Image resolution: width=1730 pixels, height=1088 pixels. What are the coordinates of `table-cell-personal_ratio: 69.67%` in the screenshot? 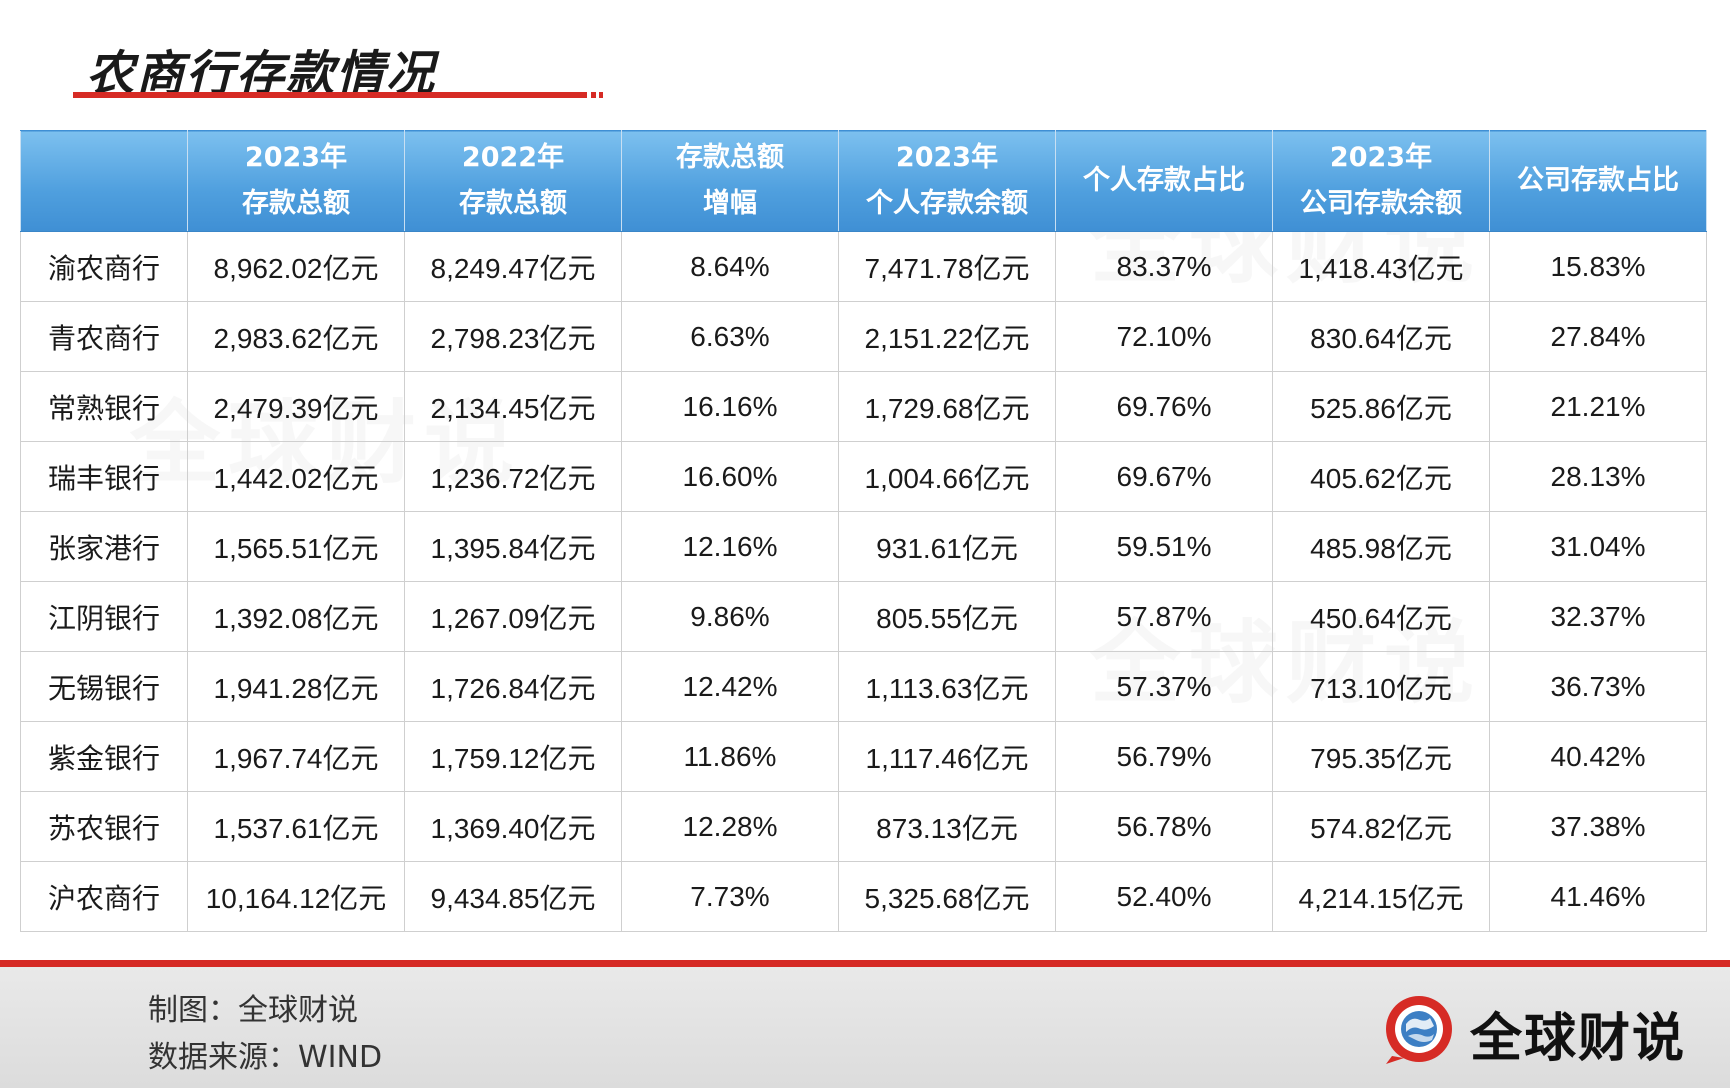 It's located at (1164, 476).